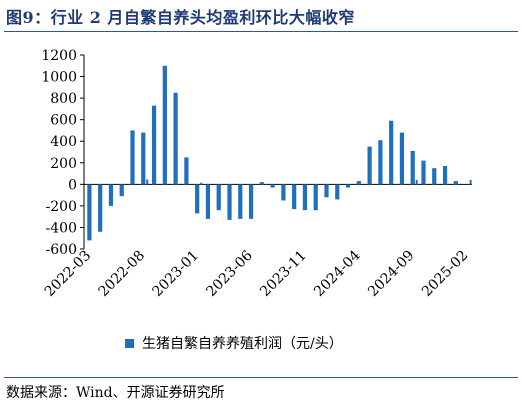 This screenshot has height=405, width=522. What do you see at coordinates (61, 250) in the screenshot?
I see `y-tick-label: -600` at bounding box center [61, 250].